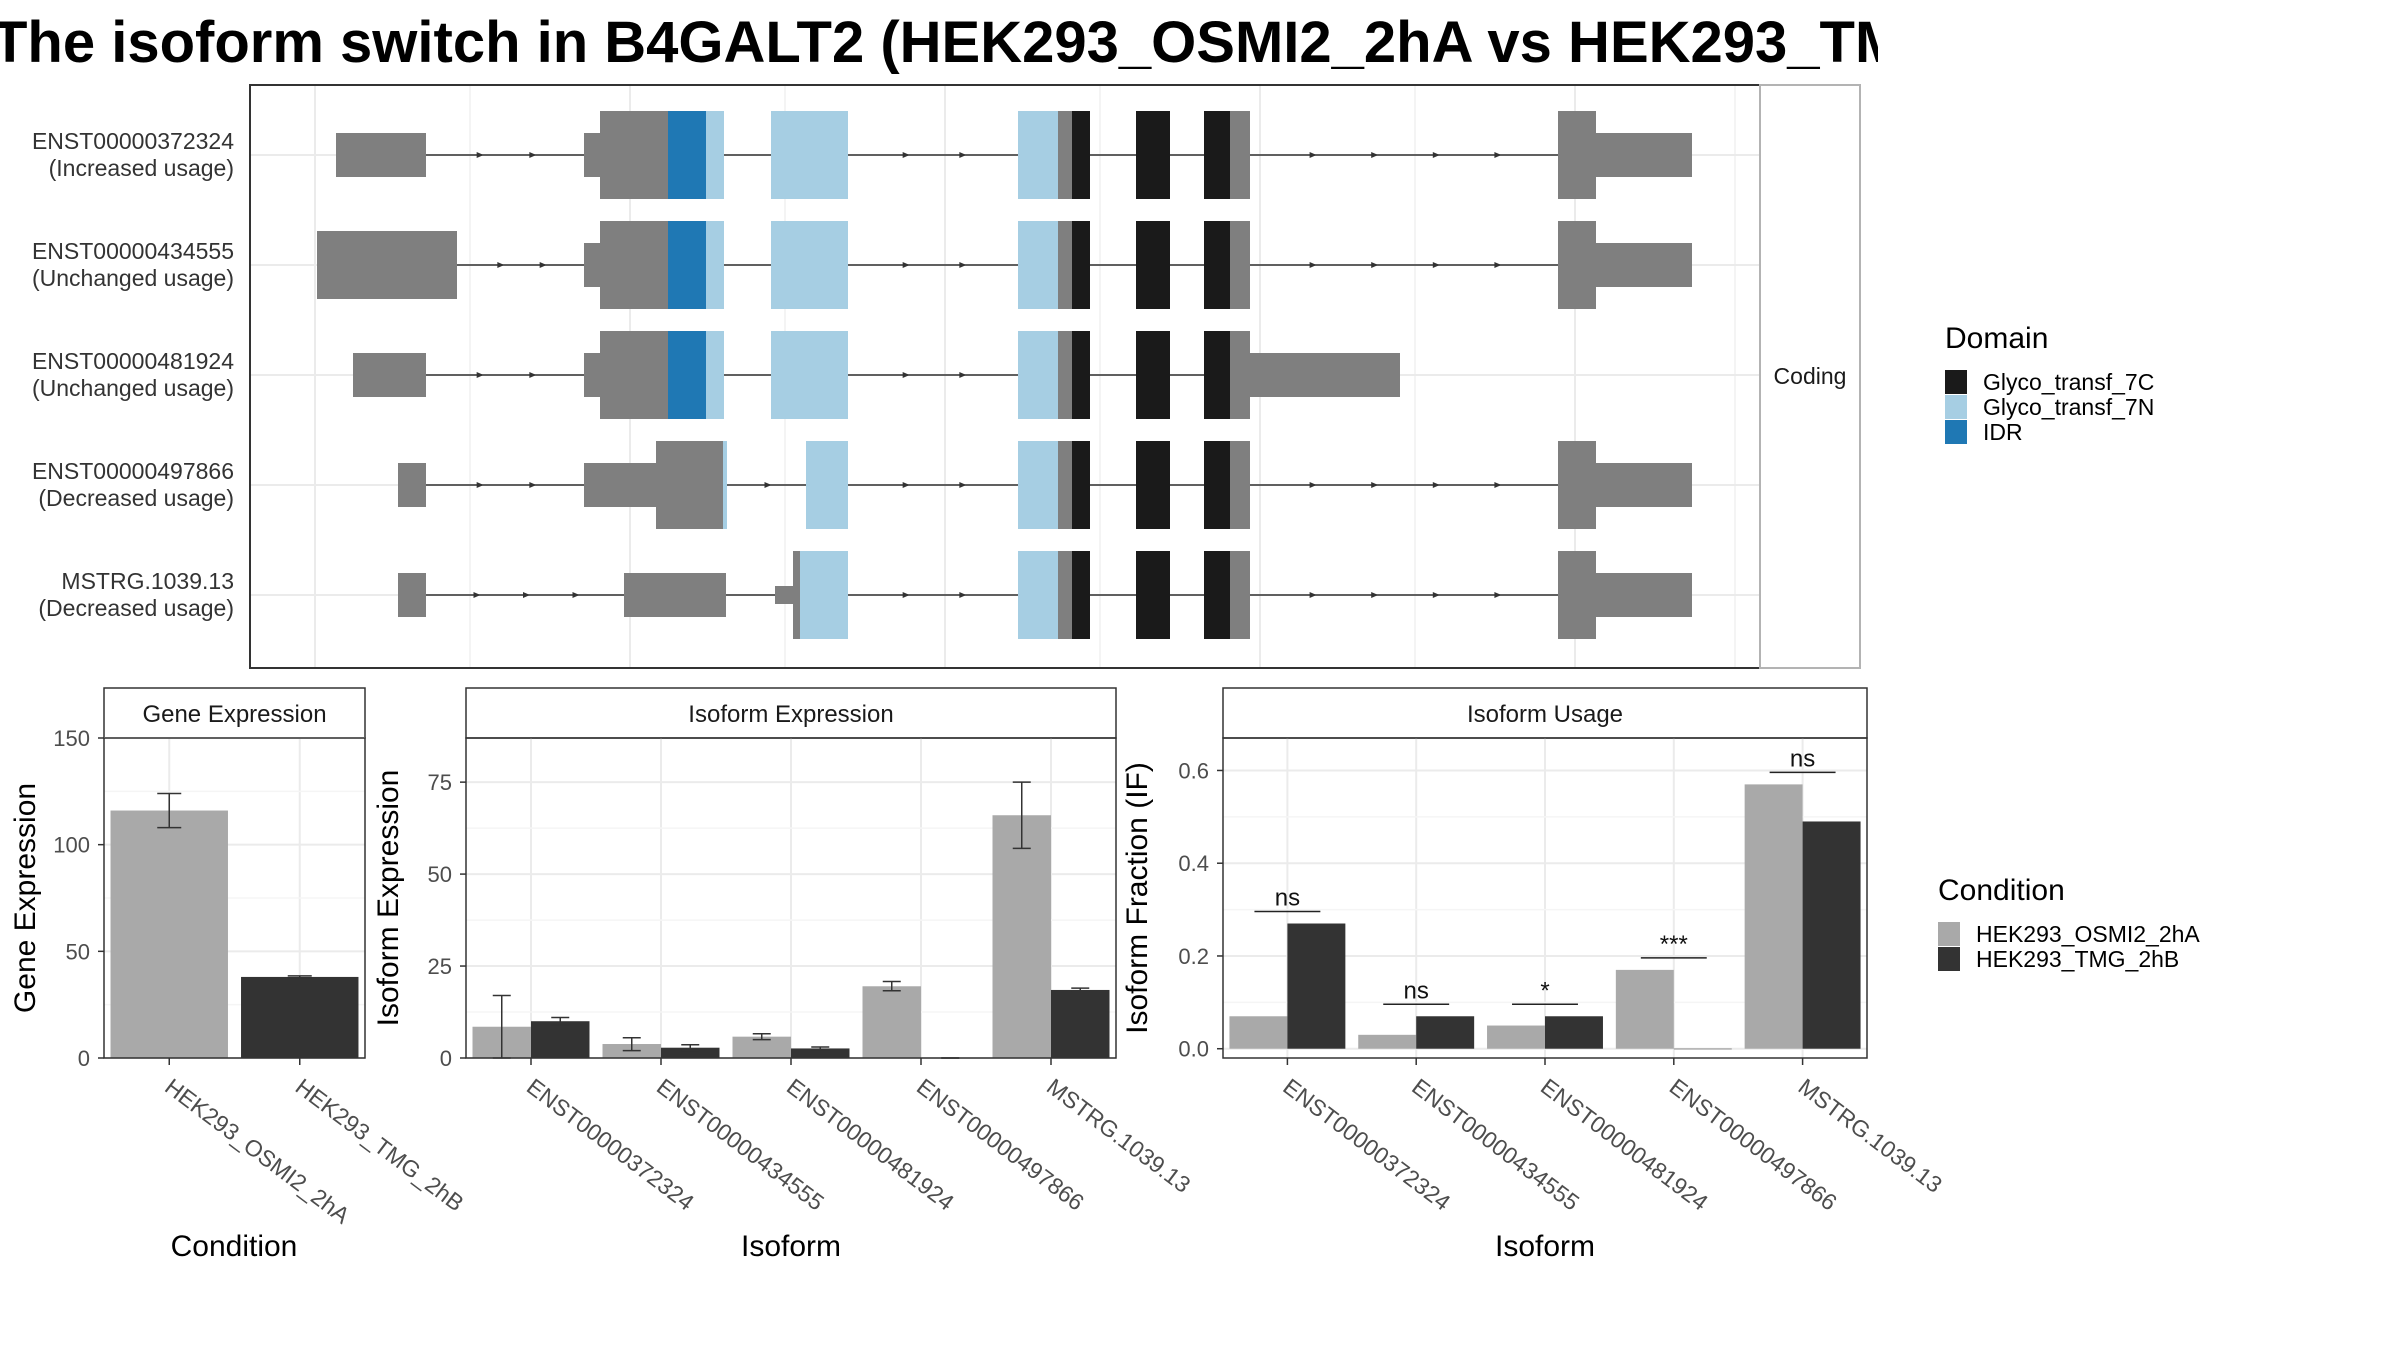 Image resolution: width=2400 pixels, height=1350 pixels. I want to click on chart-y-tick-label: 50, so click(78, 951).